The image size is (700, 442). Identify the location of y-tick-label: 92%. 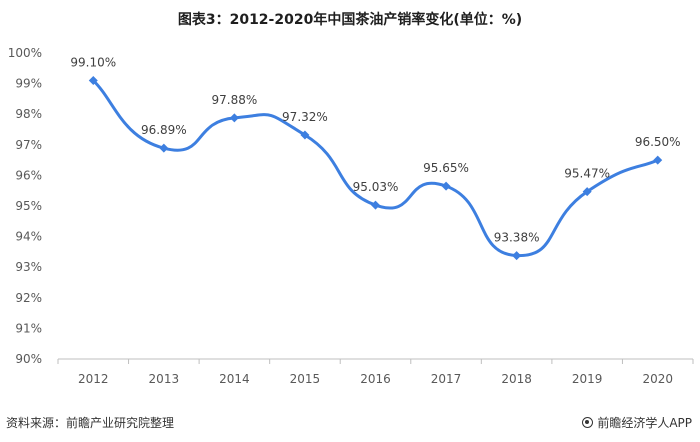
(28, 298).